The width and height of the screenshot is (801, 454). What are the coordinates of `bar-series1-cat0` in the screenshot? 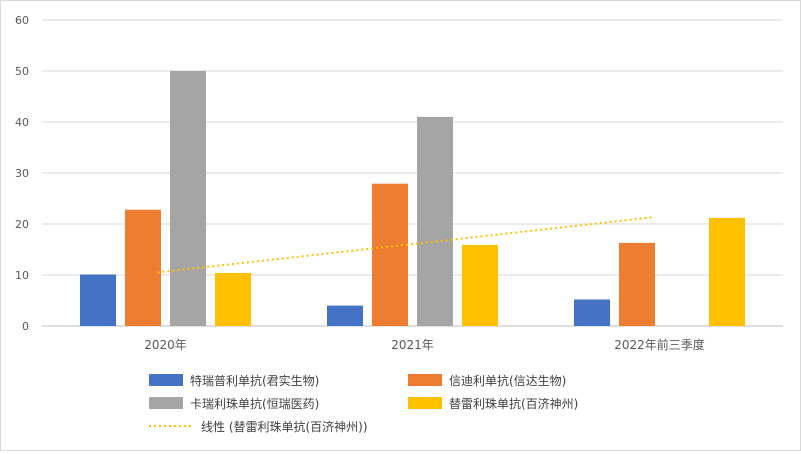 It's located at (143, 267).